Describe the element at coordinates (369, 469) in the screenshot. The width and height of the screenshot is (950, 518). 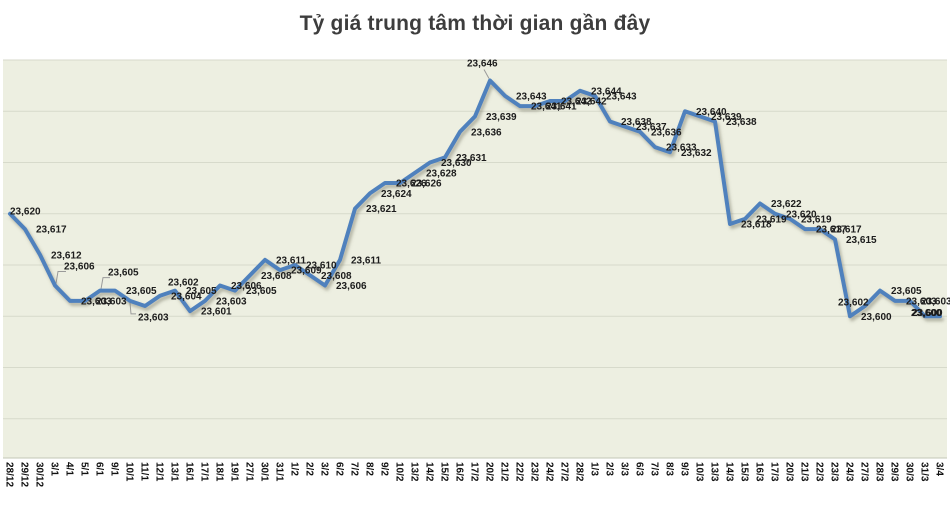
I see `x-axis-label: 8/2` at that location.